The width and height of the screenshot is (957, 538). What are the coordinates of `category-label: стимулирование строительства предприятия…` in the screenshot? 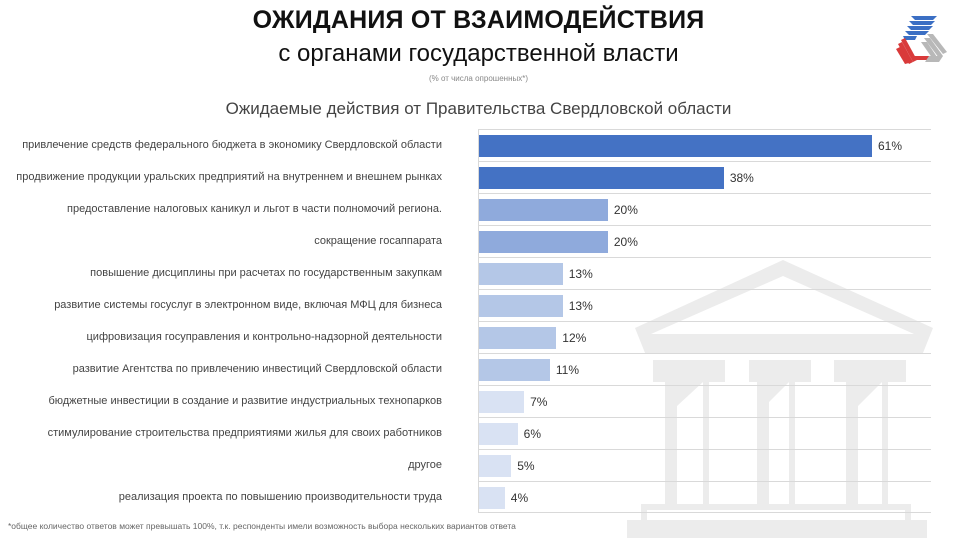 It's located at (244, 433).